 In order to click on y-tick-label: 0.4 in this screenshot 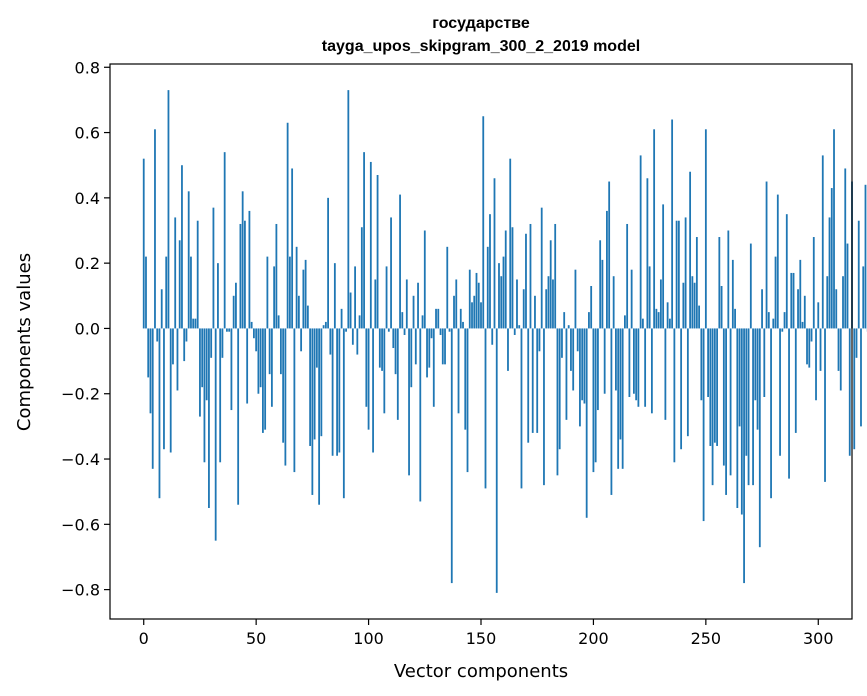, I will do `click(87, 198)`.